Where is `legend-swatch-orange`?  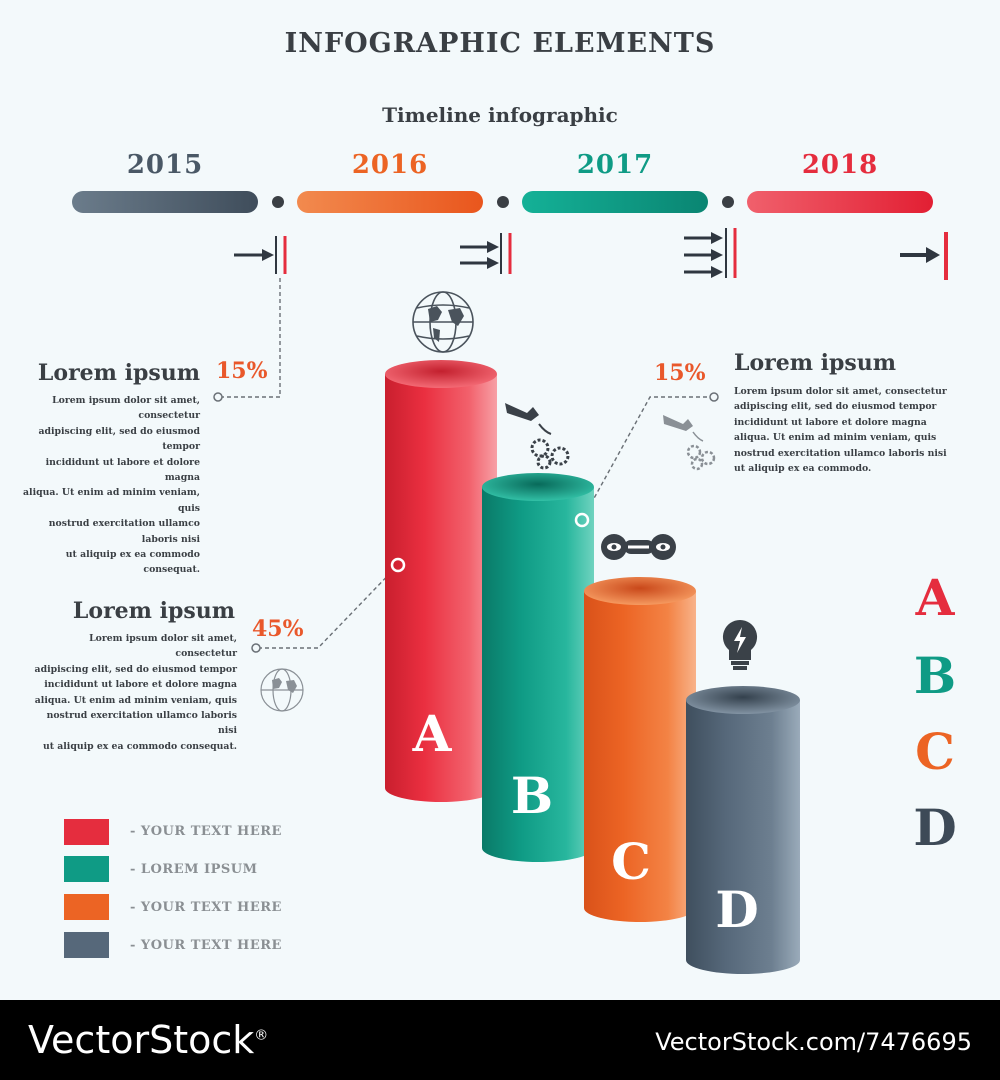 legend-swatch-orange is located at coordinates (86, 907).